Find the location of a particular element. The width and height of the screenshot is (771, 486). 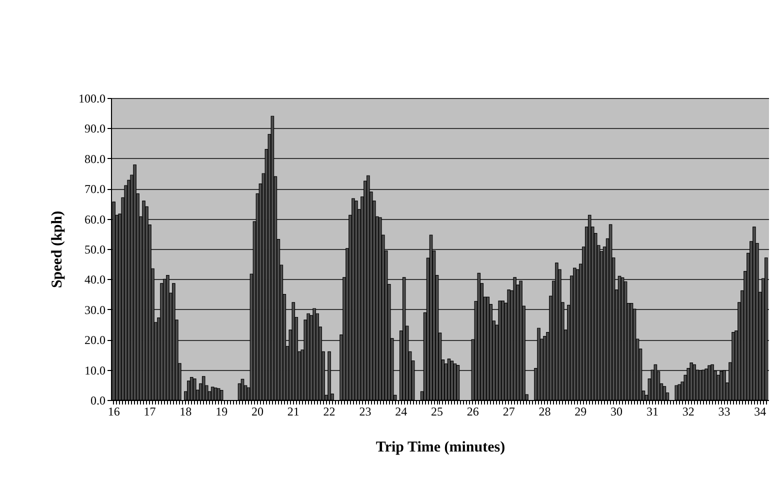

x-tick-label: 27 is located at coordinates (508, 411).